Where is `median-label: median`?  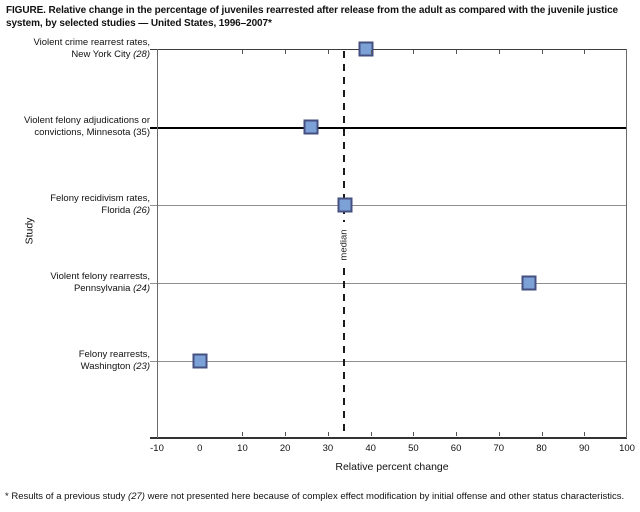 median-label: median is located at coordinates (344, 245).